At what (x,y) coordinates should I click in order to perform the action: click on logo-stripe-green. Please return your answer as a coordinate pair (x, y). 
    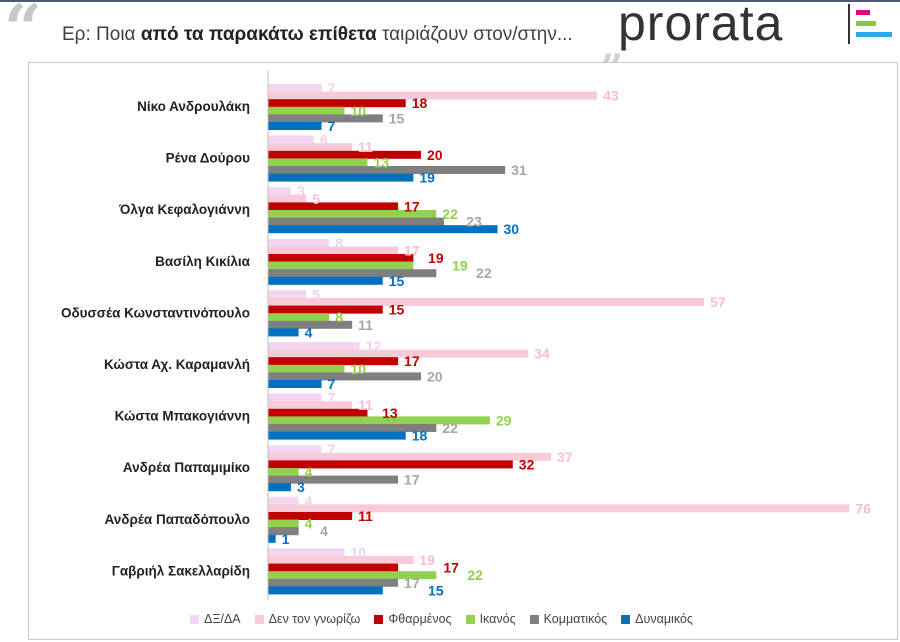
    Looking at the image, I should click on (866, 23).